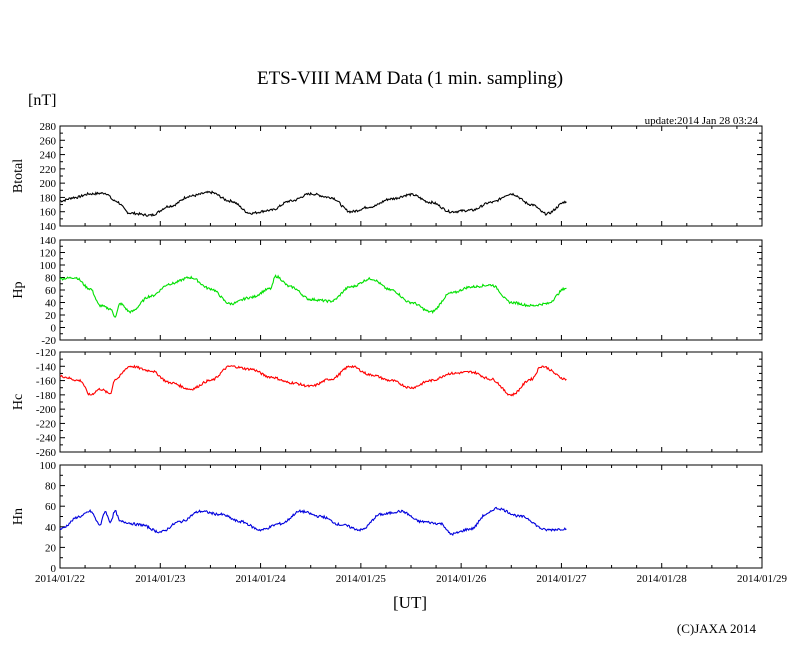  Describe the element at coordinates (60, 579) in the screenshot. I see `x-tick-label: 2014/01/22` at that location.